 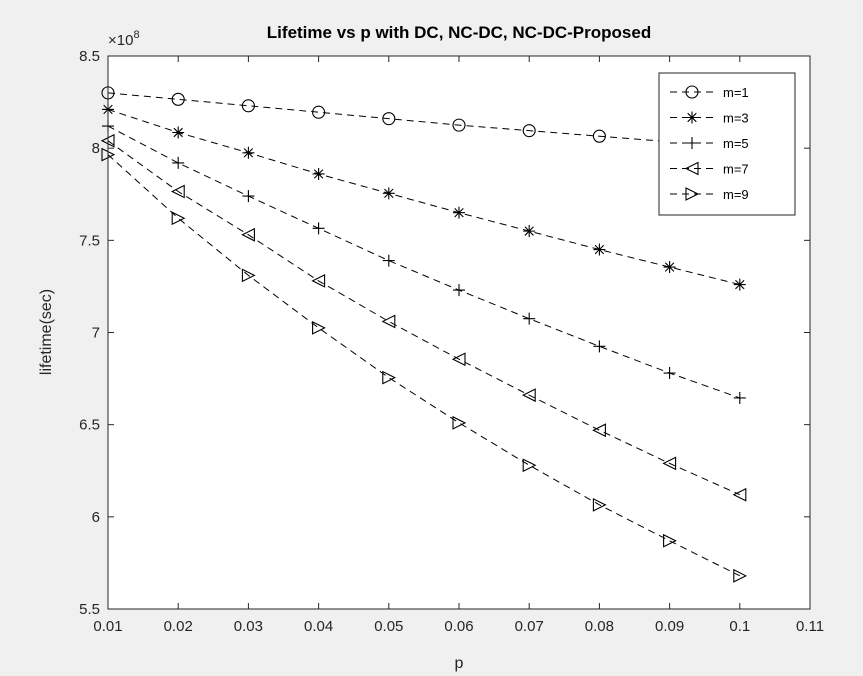 What do you see at coordinates (709, 92) in the screenshot?
I see `legend-entry: m=1` at bounding box center [709, 92].